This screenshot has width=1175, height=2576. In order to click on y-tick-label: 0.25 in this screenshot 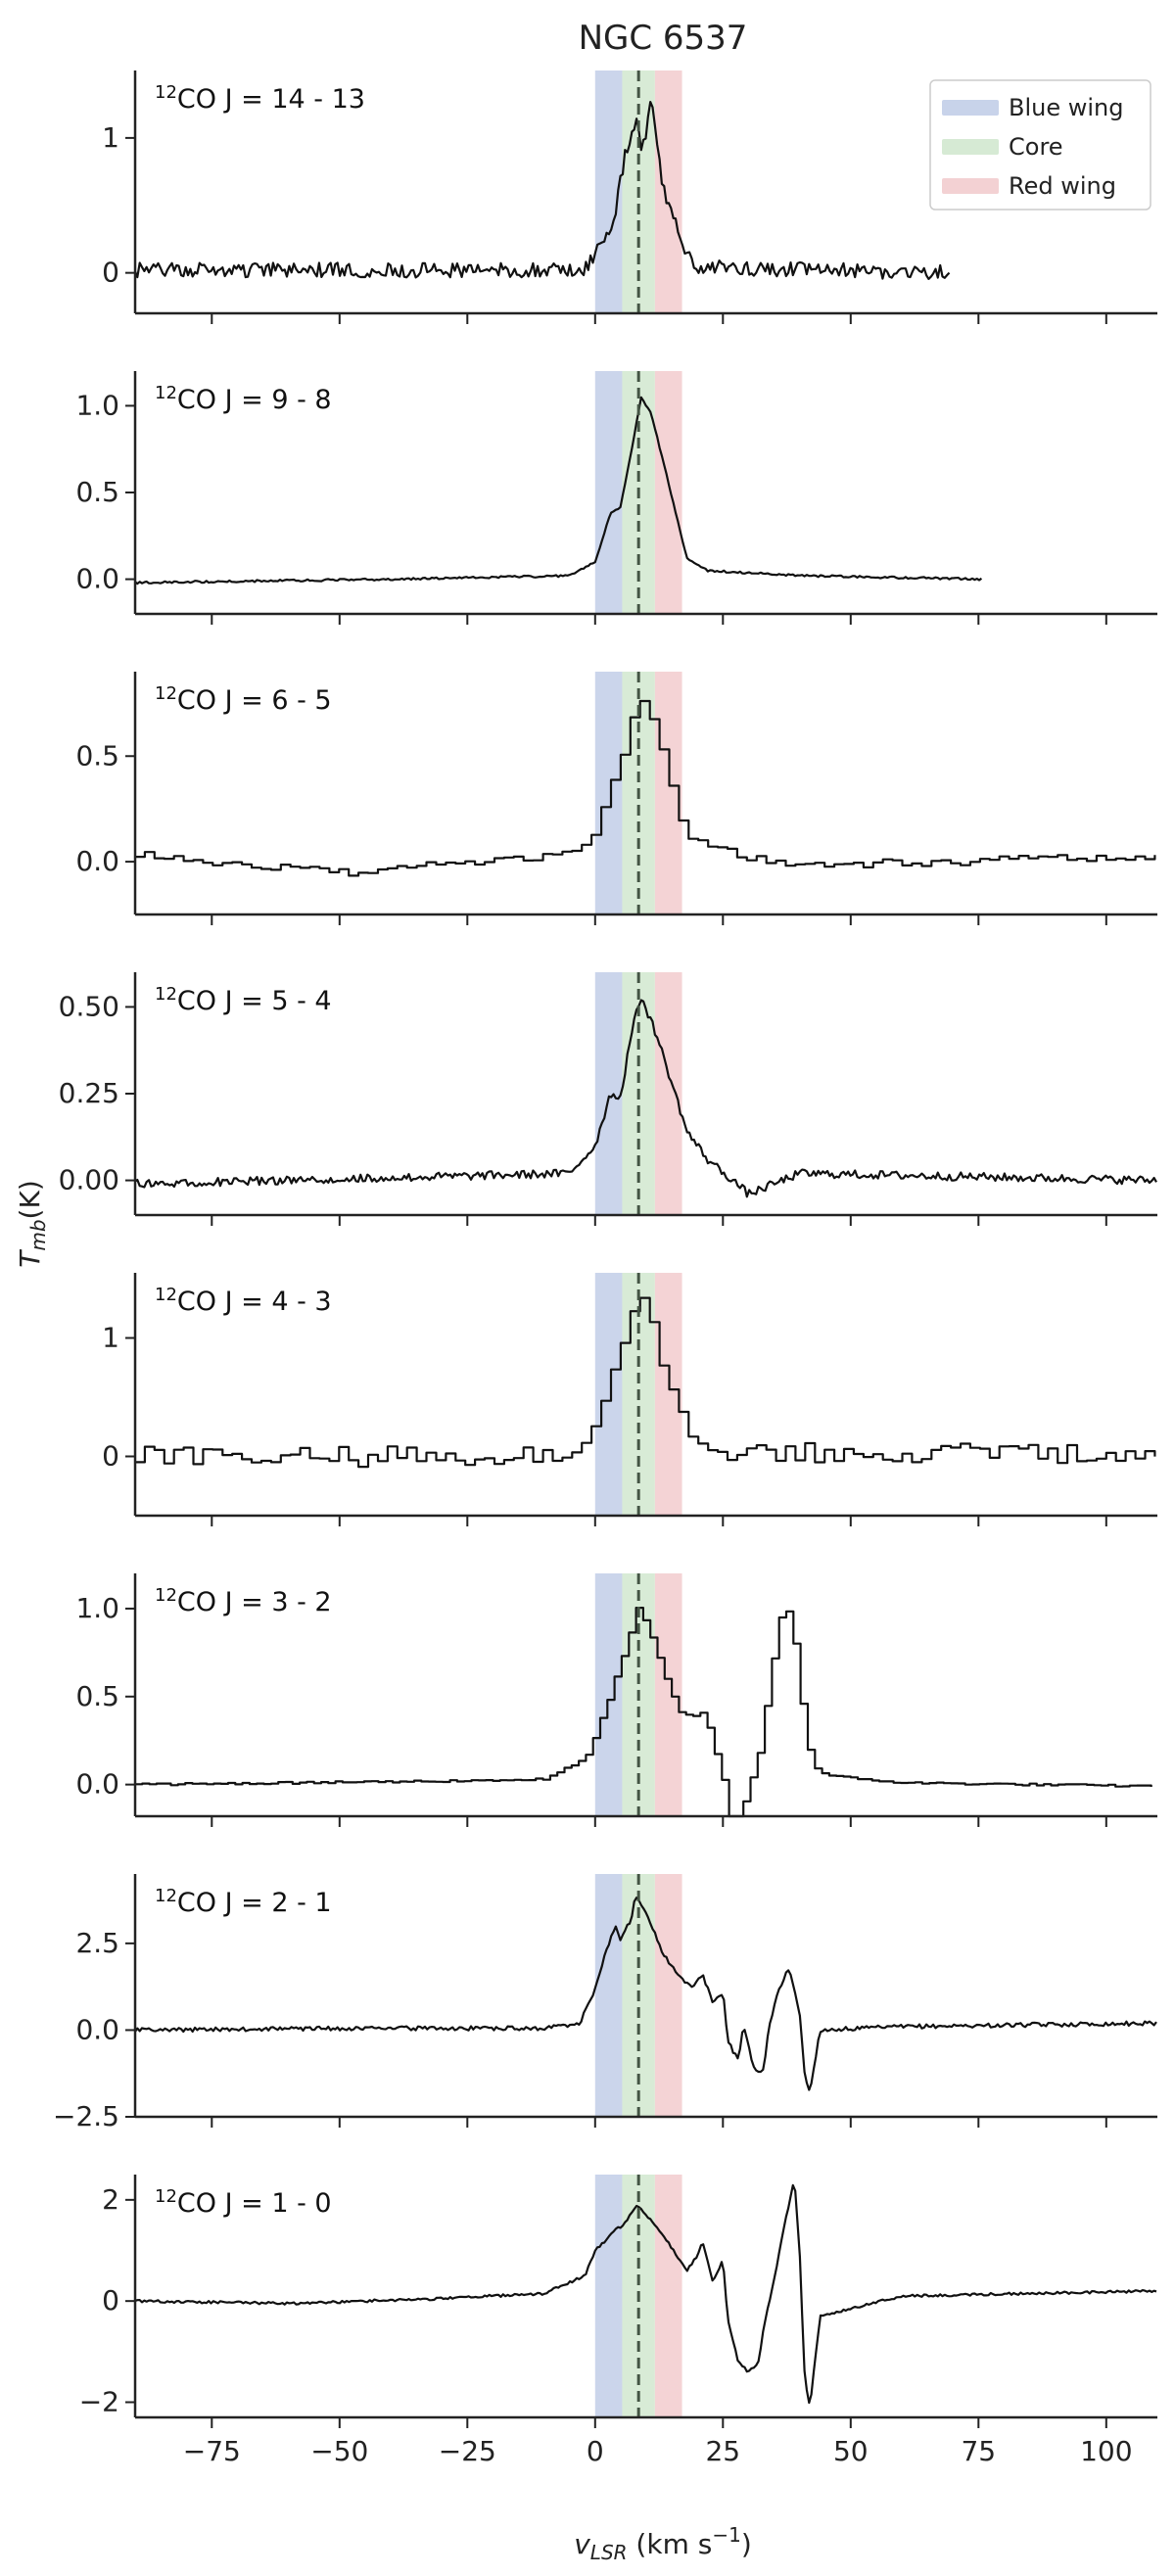, I will do `click(89, 1093)`.